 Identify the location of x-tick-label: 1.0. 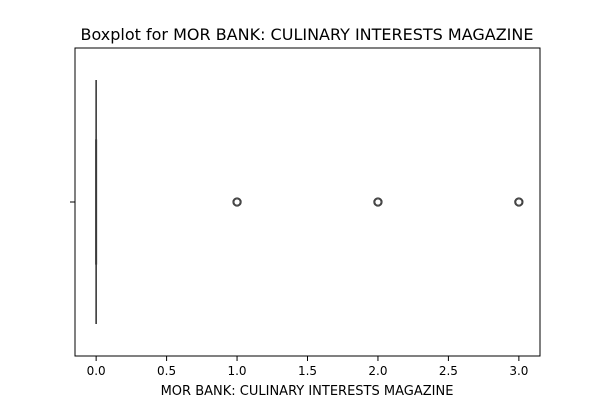
(236, 371).